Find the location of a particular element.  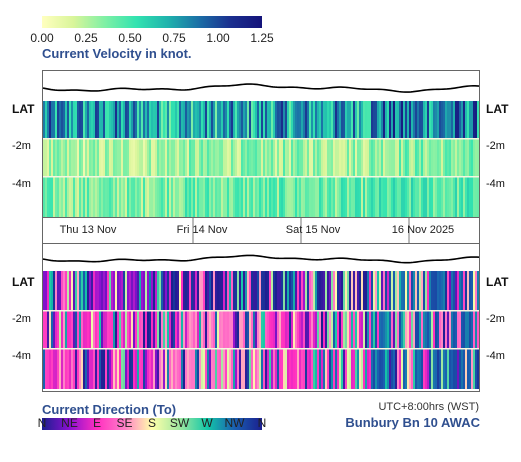

time-axis is located at coordinates (261, 231).